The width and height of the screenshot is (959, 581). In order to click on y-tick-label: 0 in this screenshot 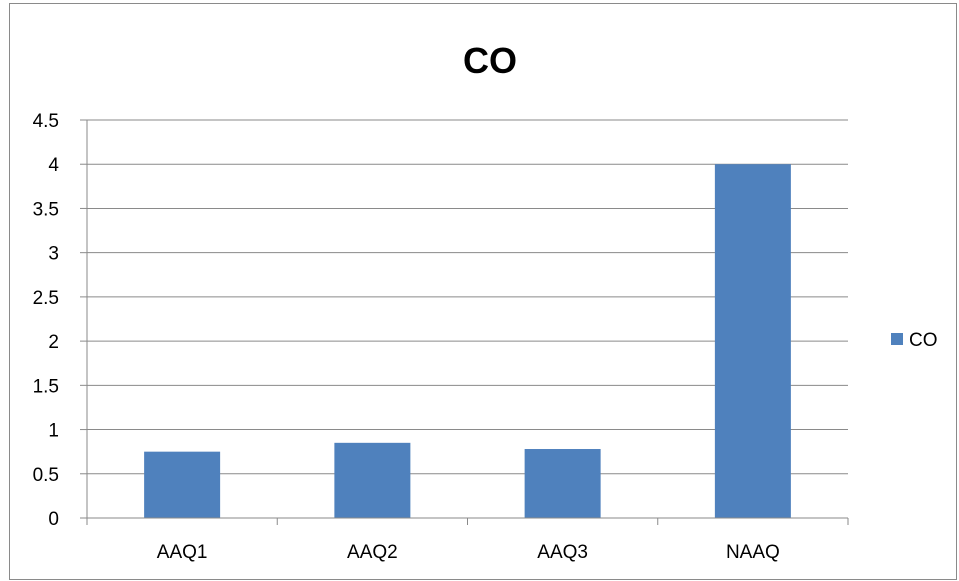, I will do `click(53, 519)`.